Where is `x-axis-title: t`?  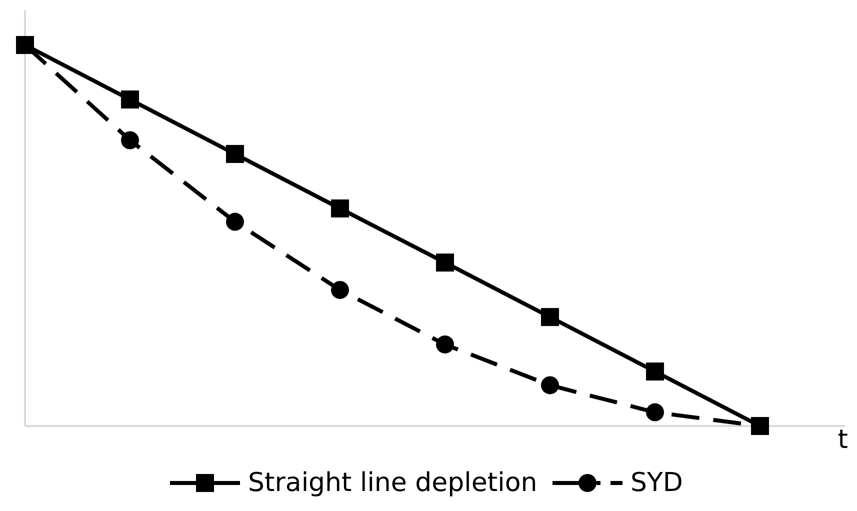
x-axis-title: t is located at coordinates (843, 440).